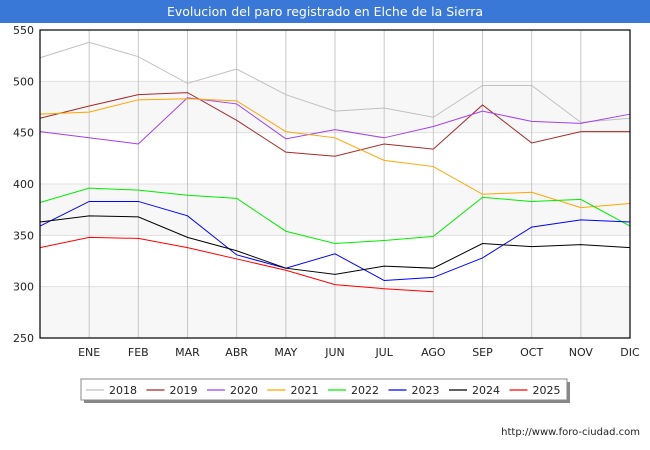  I want to click on x-tick-label: ABR, so click(236, 352).